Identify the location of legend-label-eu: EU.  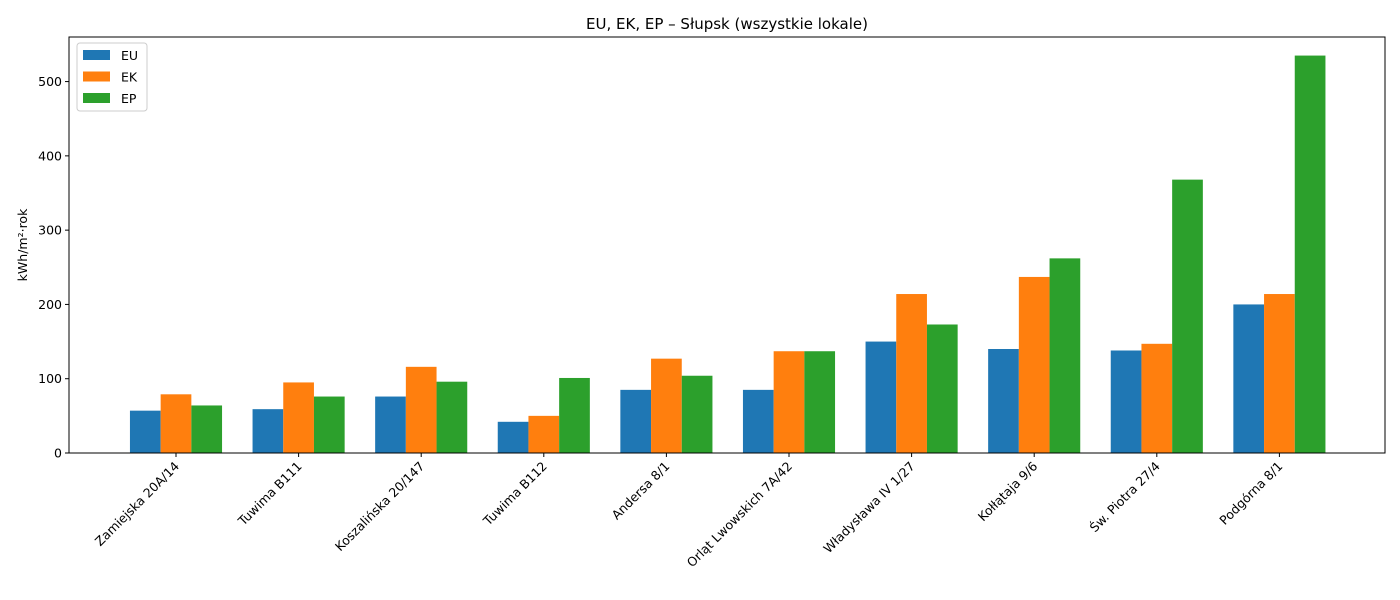
(129, 55).